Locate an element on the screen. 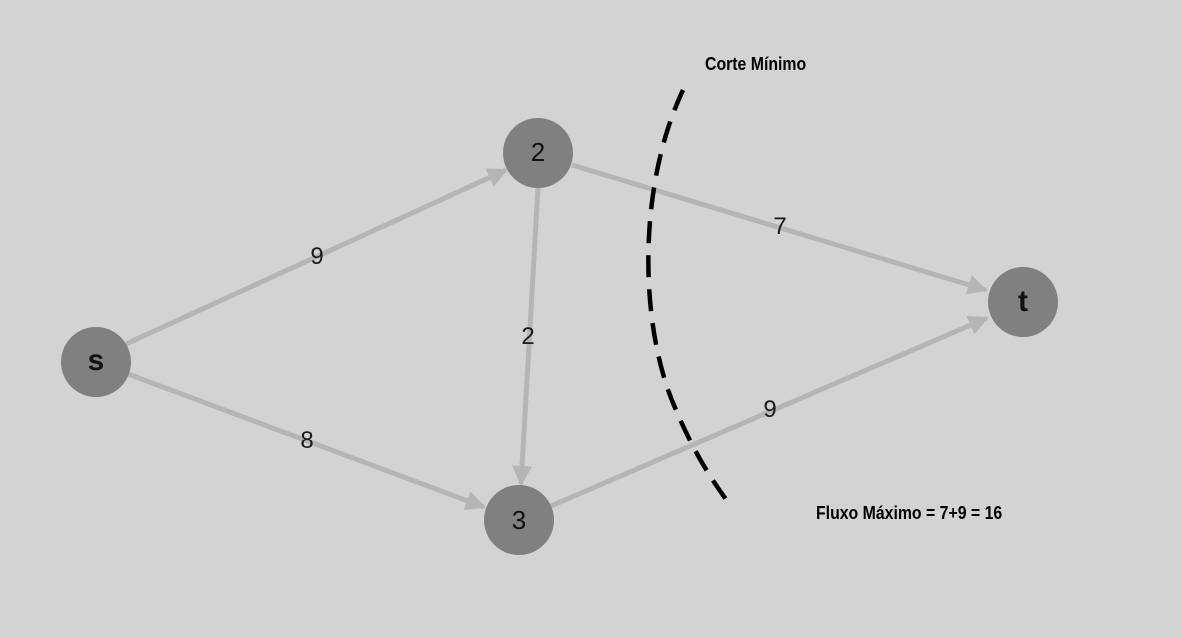 The width and height of the screenshot is (1182, 638). node-2: 2 is located at coordinates (538, 153).